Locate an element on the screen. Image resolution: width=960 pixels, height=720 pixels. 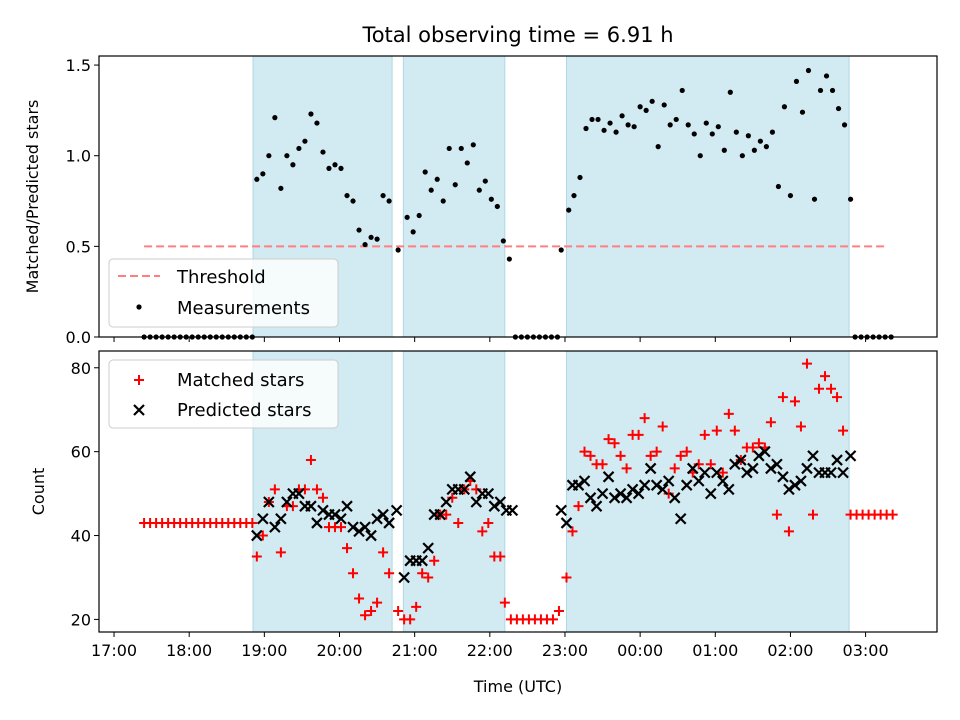
y-tick-label: 40 is located at coordinates (81, 536).